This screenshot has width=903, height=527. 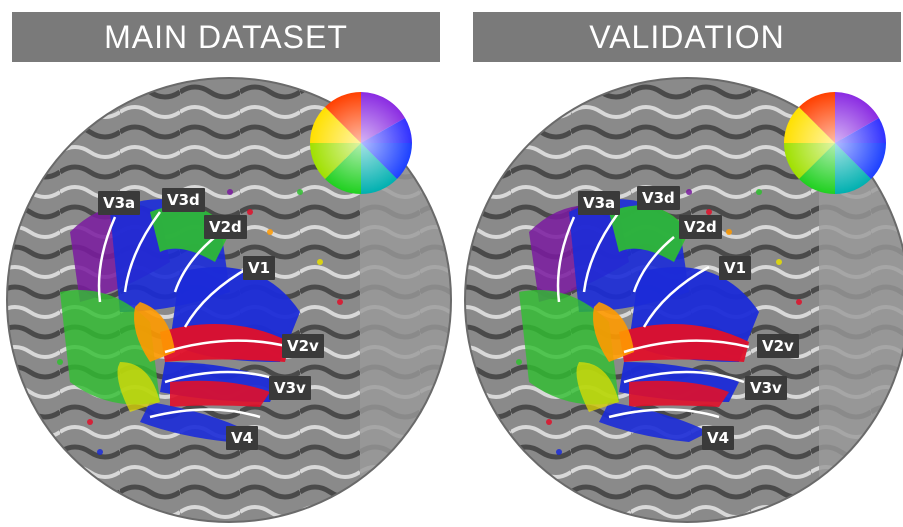 I want to click on panel-title-banner: MAIN DATASET, so click(x=226, y=37).